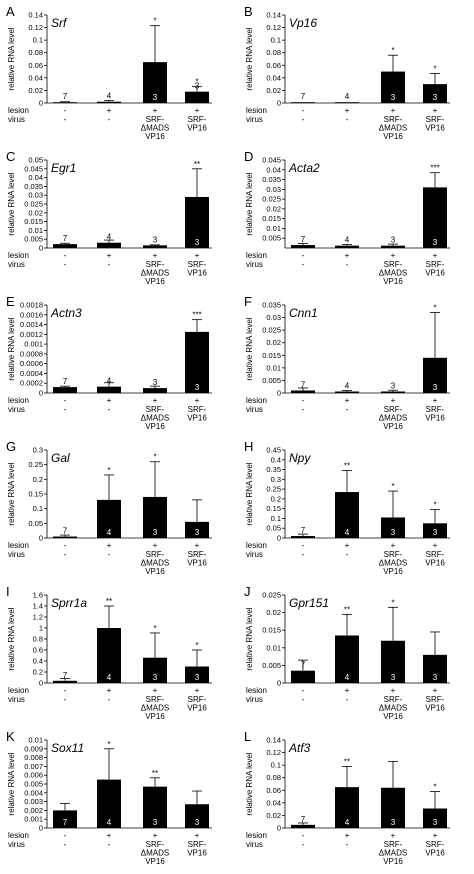 Image resolution: width=474 pixels, height=874 pixels. I want to click on y-tick-label: 1.6, so click(38, 595).